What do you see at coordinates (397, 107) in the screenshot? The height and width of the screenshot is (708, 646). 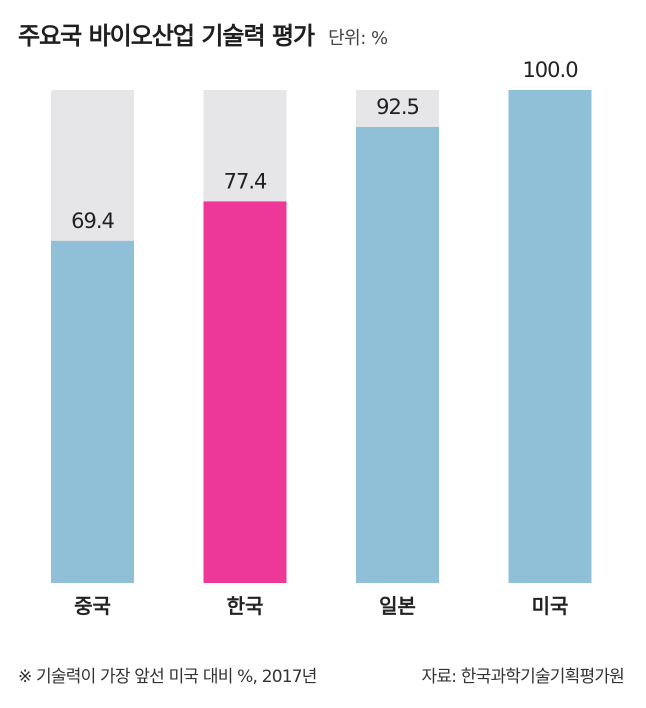 I see `value-label-2: 92.5` at bounding box center [397, 107].